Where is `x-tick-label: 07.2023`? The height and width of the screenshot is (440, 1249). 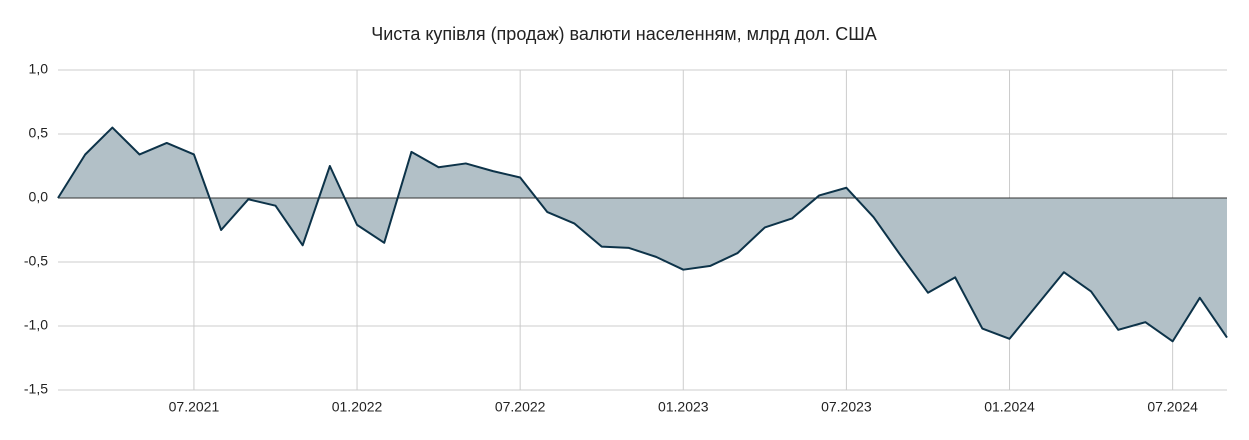 x-tick-label: 07.2023 is located at coordinates (846, 407).